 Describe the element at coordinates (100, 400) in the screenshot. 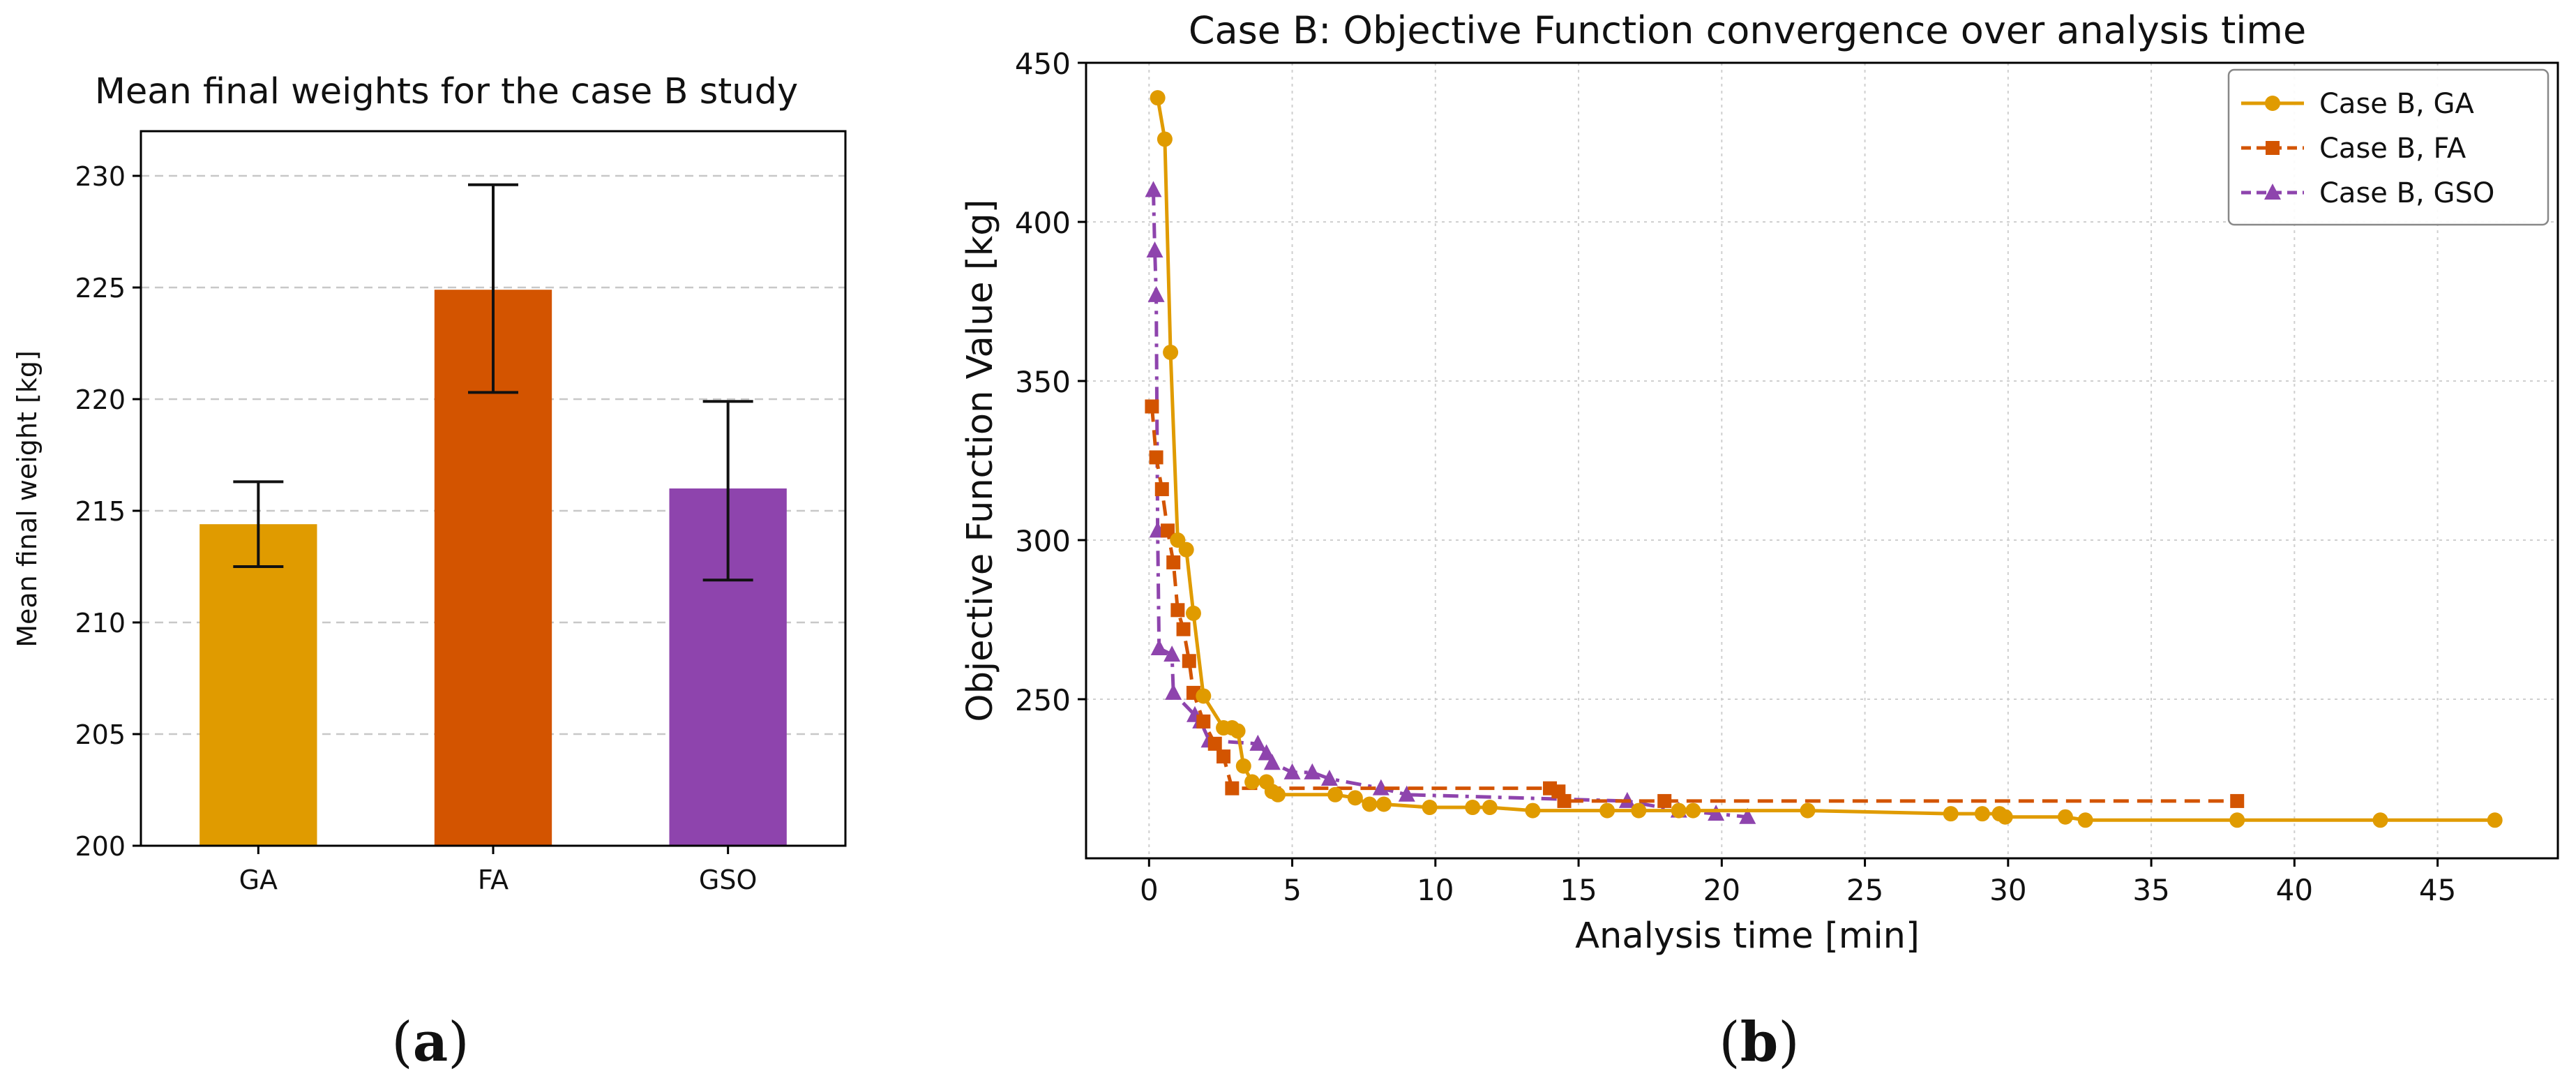

I see `chart-a-y-tick-label: 220` at that location.